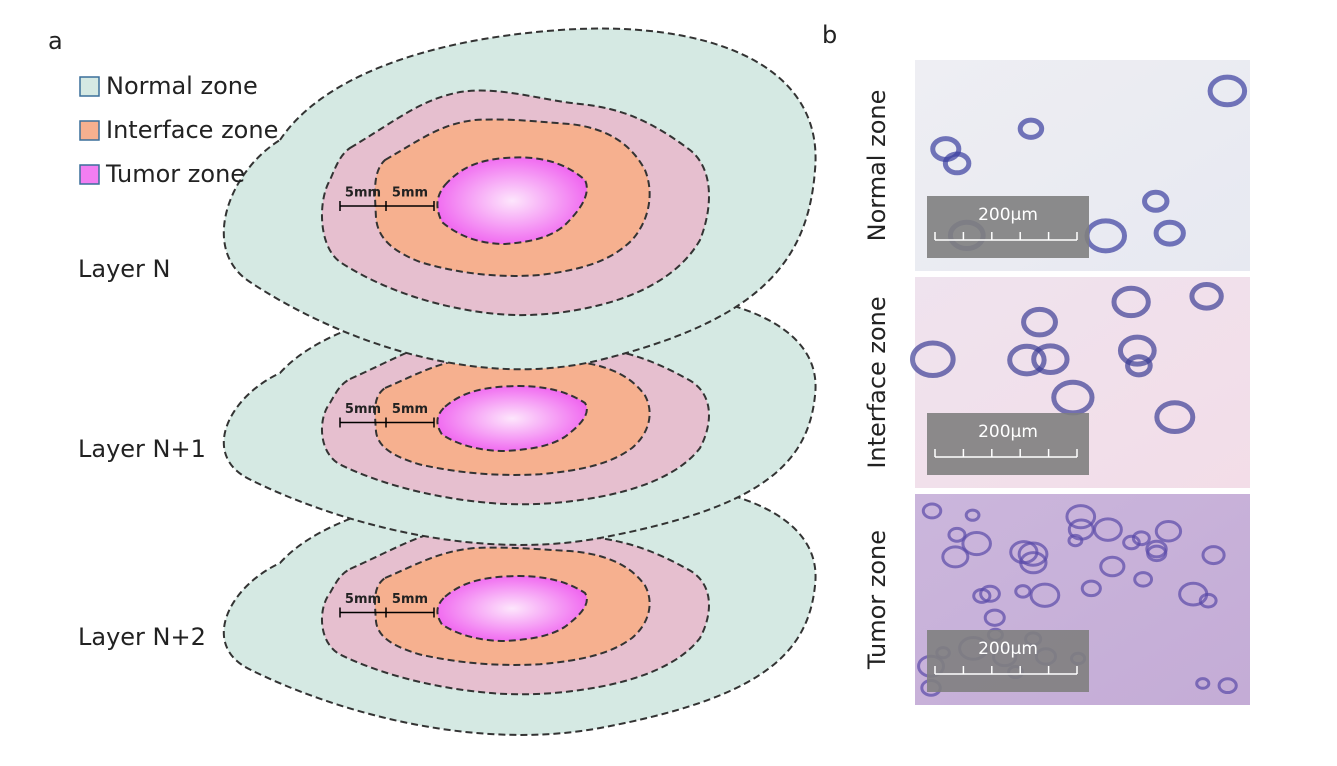 This screenshot has width=1337, height=766. Describe the element at coordinates (142, 637) in the screenshot. I see `layer-label: Layer N+2` at that location.